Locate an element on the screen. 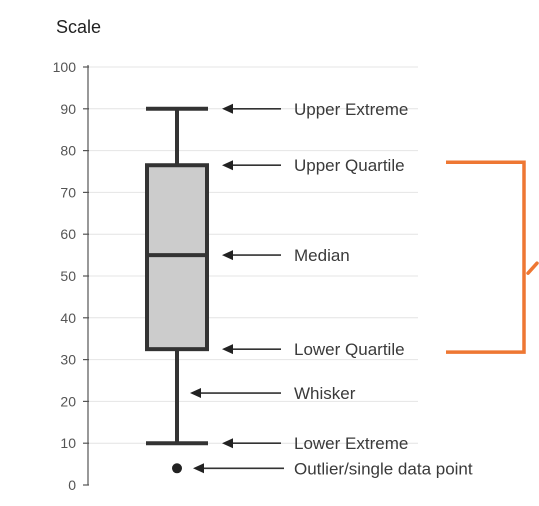 The height and width of the screenshot is (506, 539). y-tick-label: 50 is located at coordinates (68, 276).